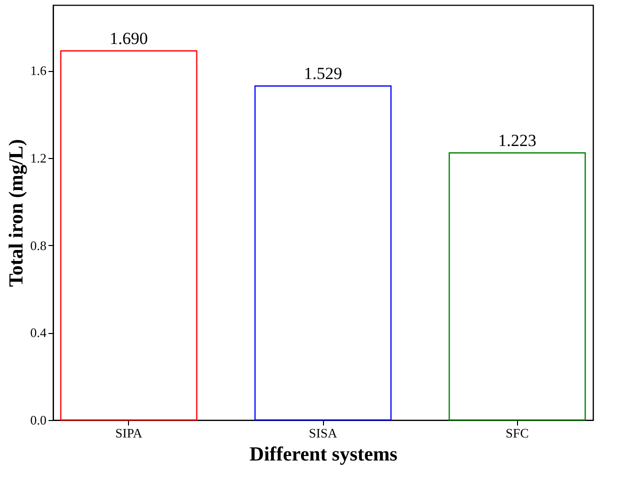  I want to click on y-tick-label: 1.2, so click(38, 158).